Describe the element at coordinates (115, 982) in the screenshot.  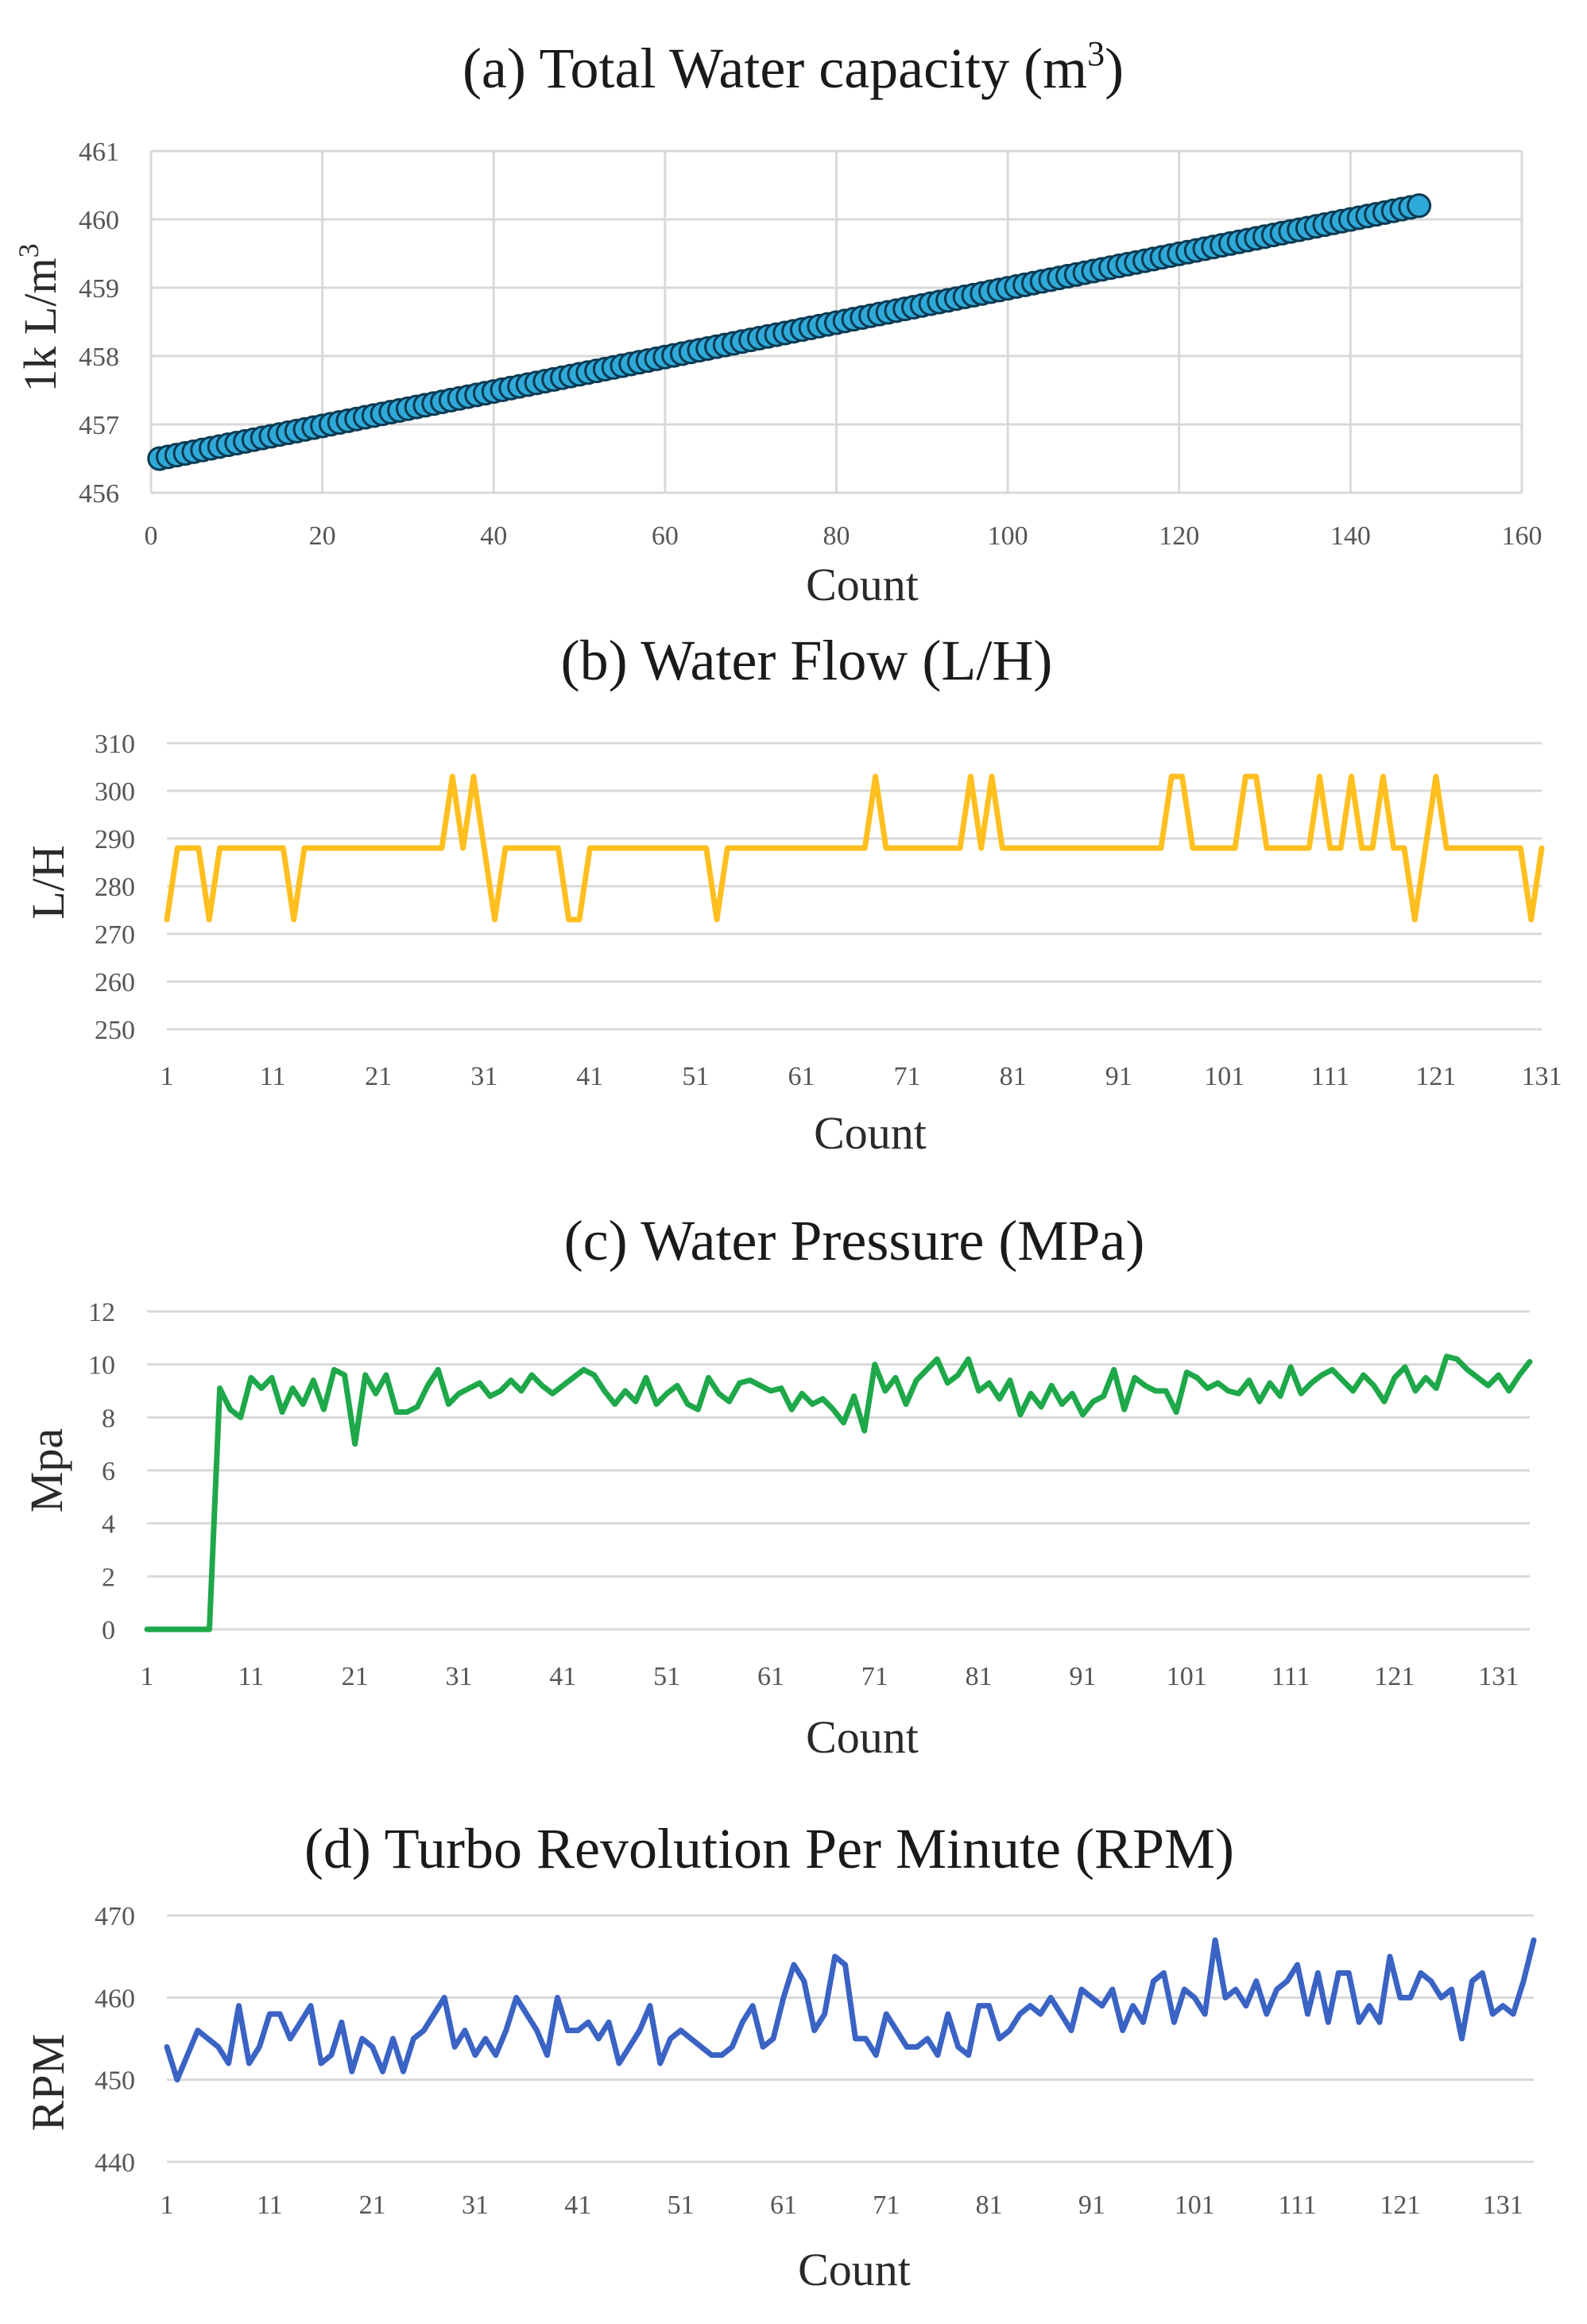
I see `panel-b-y-tick-label: 260` at that location.